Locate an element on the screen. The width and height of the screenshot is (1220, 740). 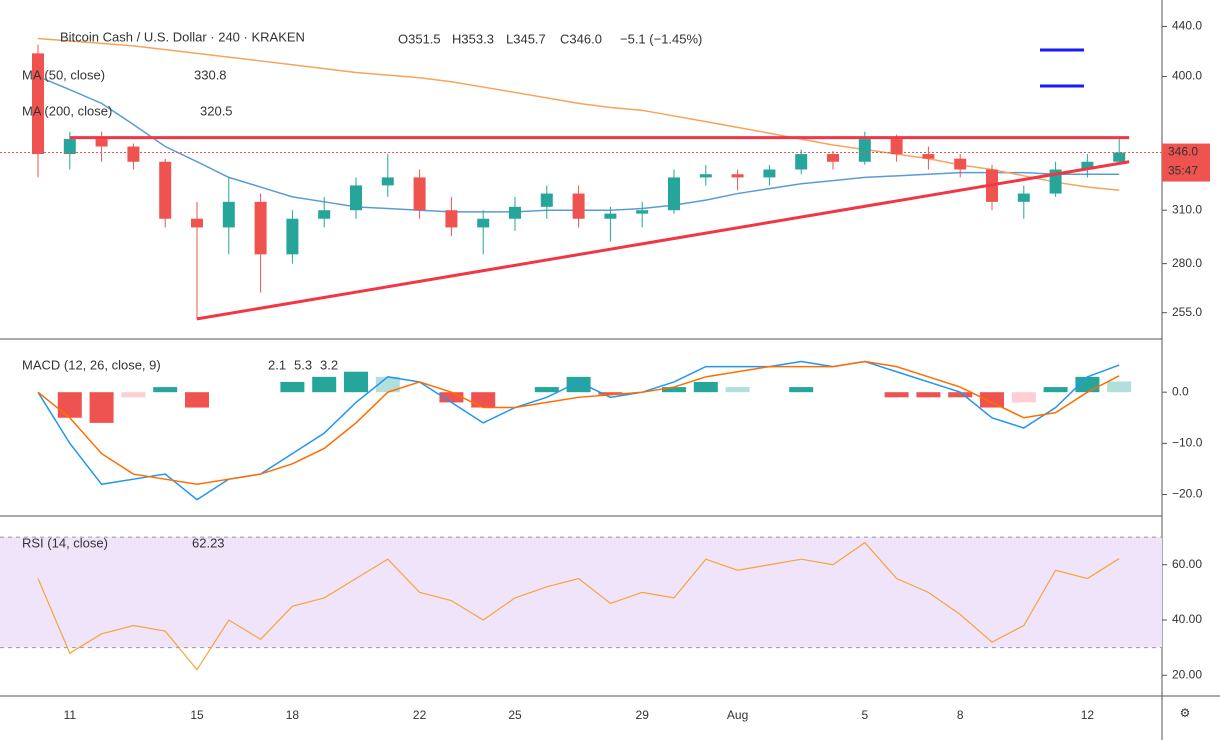
indicator-name: MA (200, close) is located at coordinates (67, 110).